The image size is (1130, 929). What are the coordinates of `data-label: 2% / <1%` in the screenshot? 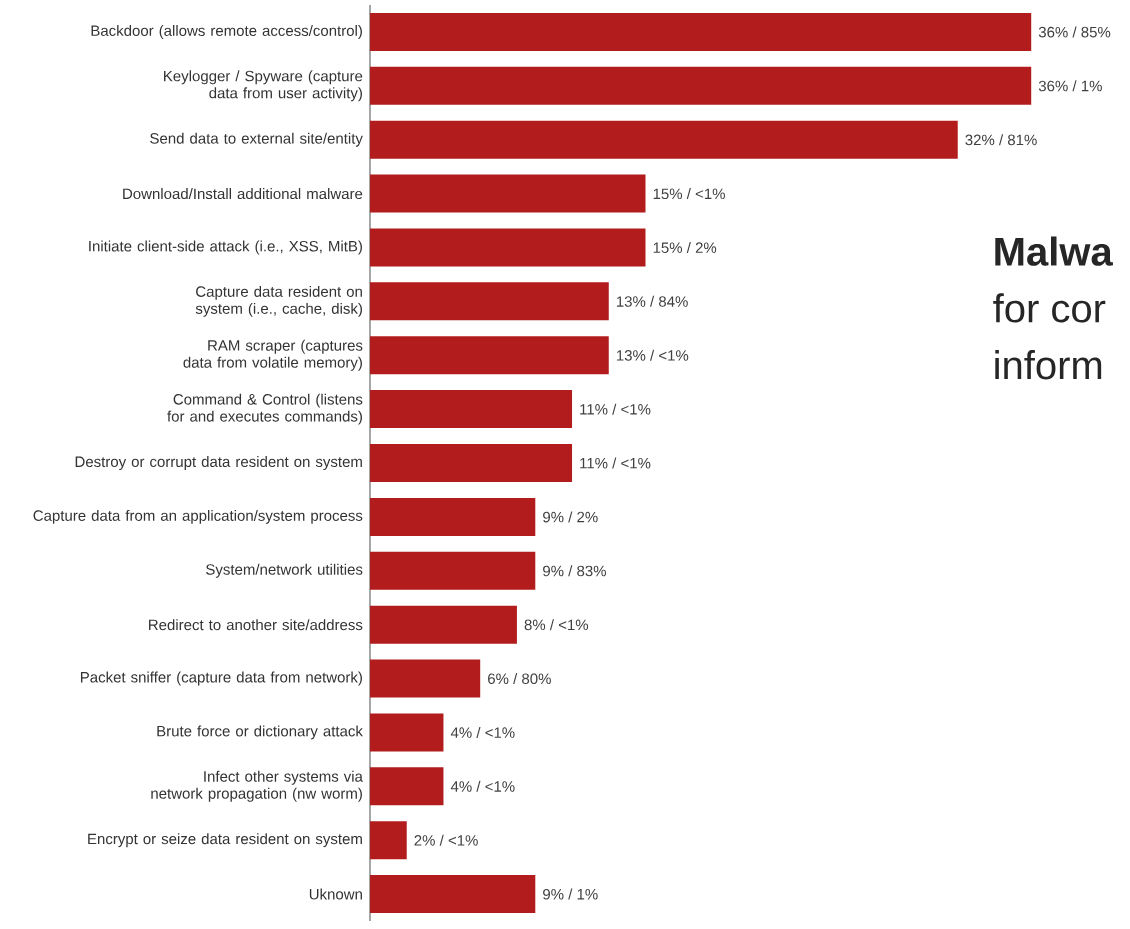 It's located at (446, 840).